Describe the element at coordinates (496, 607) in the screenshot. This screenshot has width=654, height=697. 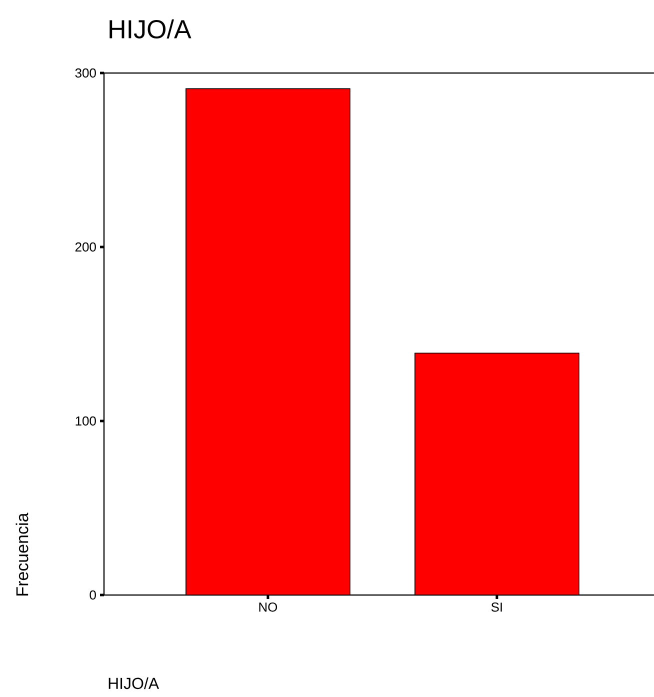
I see `x-tick-label: SI` at that location.